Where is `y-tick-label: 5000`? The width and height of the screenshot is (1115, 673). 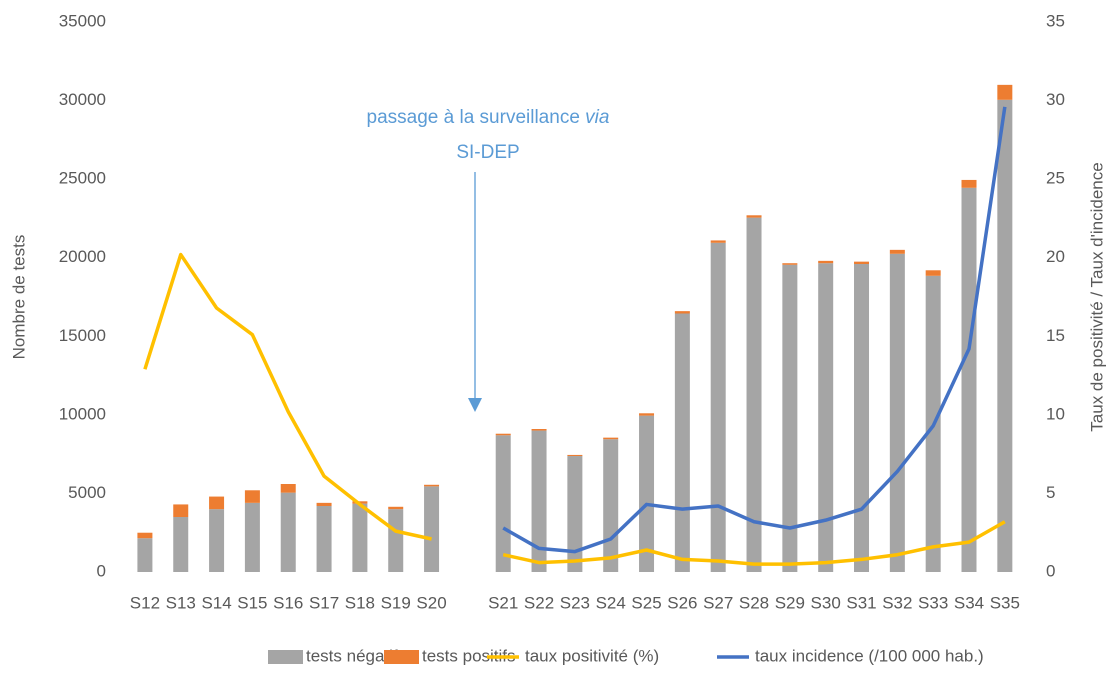 y-tick-label: 5000 is located at coordinates (87, 492).